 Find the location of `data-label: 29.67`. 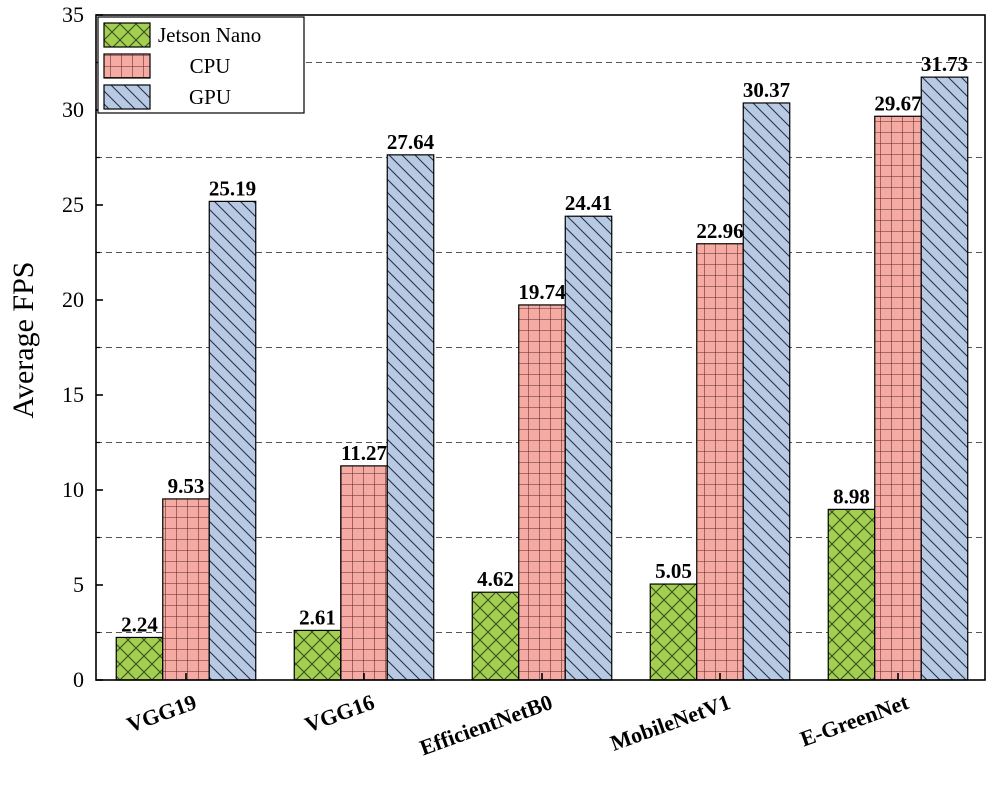

data-label: 29.67 is located at coordinates (897, 103).